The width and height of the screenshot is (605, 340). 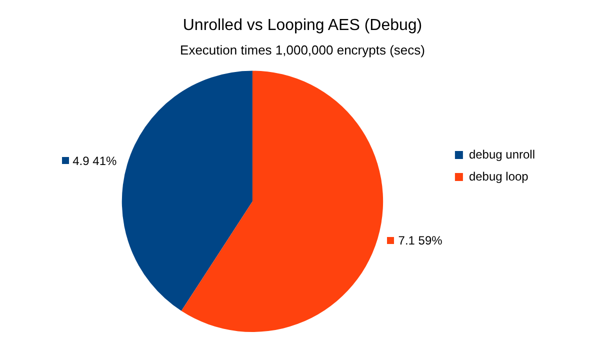 I want to click on chart-subtitle: Execution times 1,000,000 encrypts (secs), so click(x=302, y=50).